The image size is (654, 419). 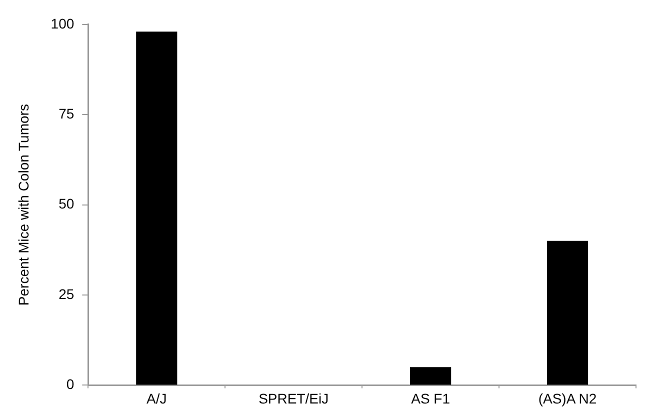 What do you see at coordinates (156, 398) in the screenshot?
I see `x-tick-label: A/J` at bounding box center [156, 398].